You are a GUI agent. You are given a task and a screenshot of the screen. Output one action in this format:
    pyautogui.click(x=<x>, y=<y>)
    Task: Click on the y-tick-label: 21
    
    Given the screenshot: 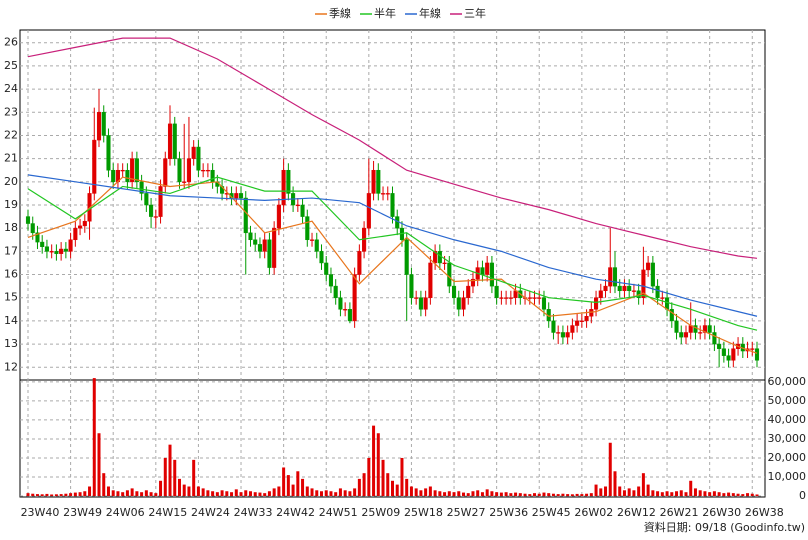 What is the action you would take?
    pyautogui.click(x=11, y=158)
    